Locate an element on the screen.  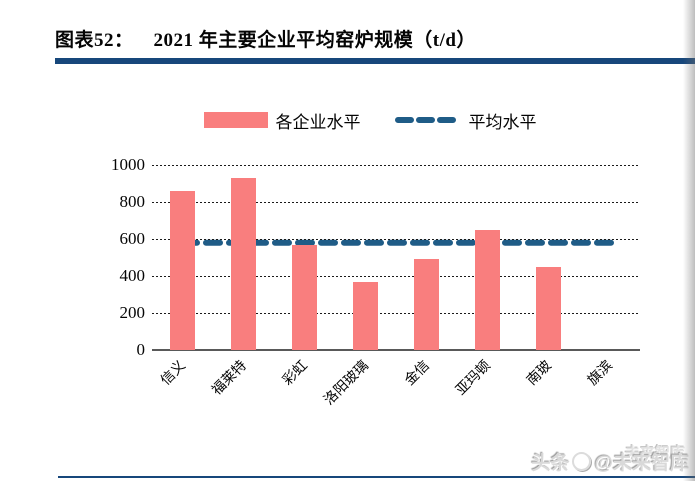
dashed-line-swatch is located at coordinates (427, 120).